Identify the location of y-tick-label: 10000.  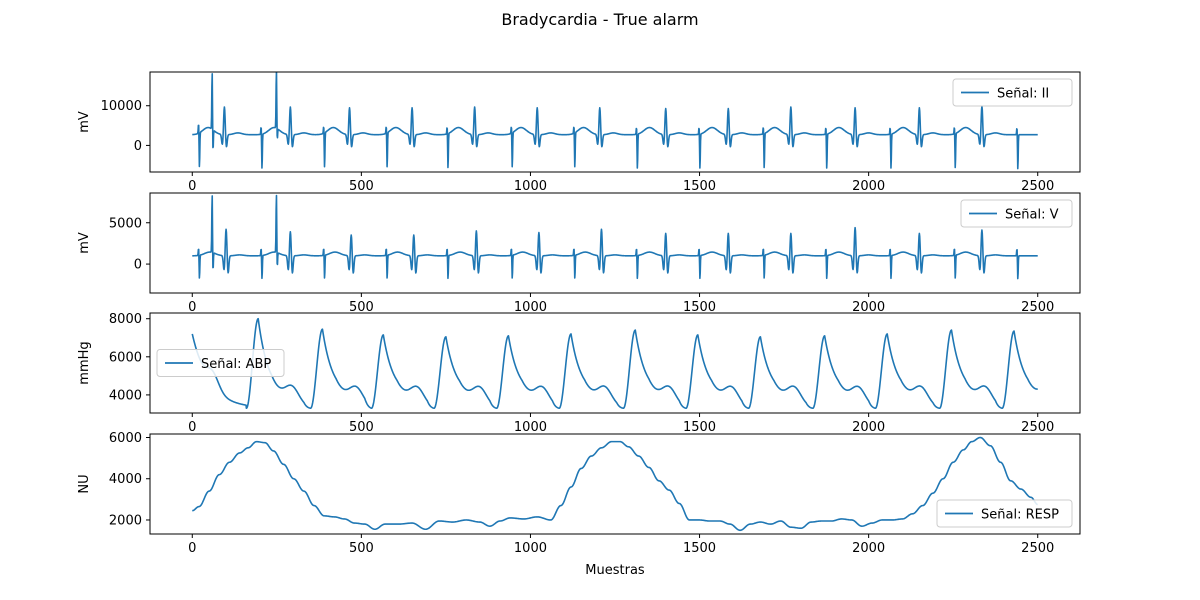
(121, 106).